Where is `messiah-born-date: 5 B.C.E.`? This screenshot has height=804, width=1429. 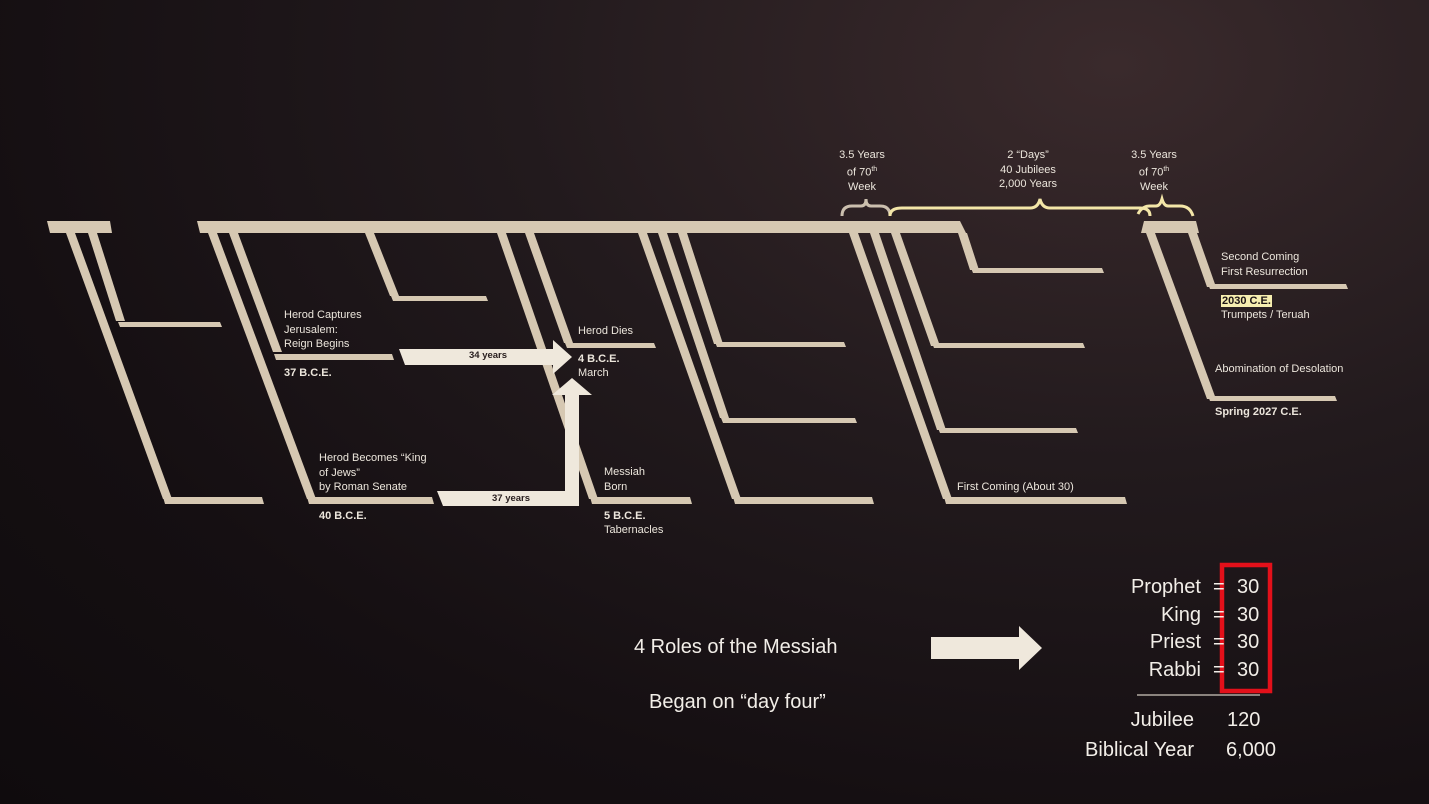 messiah-born-date: 5 B.C.E. is located at coordinates (625, 516).